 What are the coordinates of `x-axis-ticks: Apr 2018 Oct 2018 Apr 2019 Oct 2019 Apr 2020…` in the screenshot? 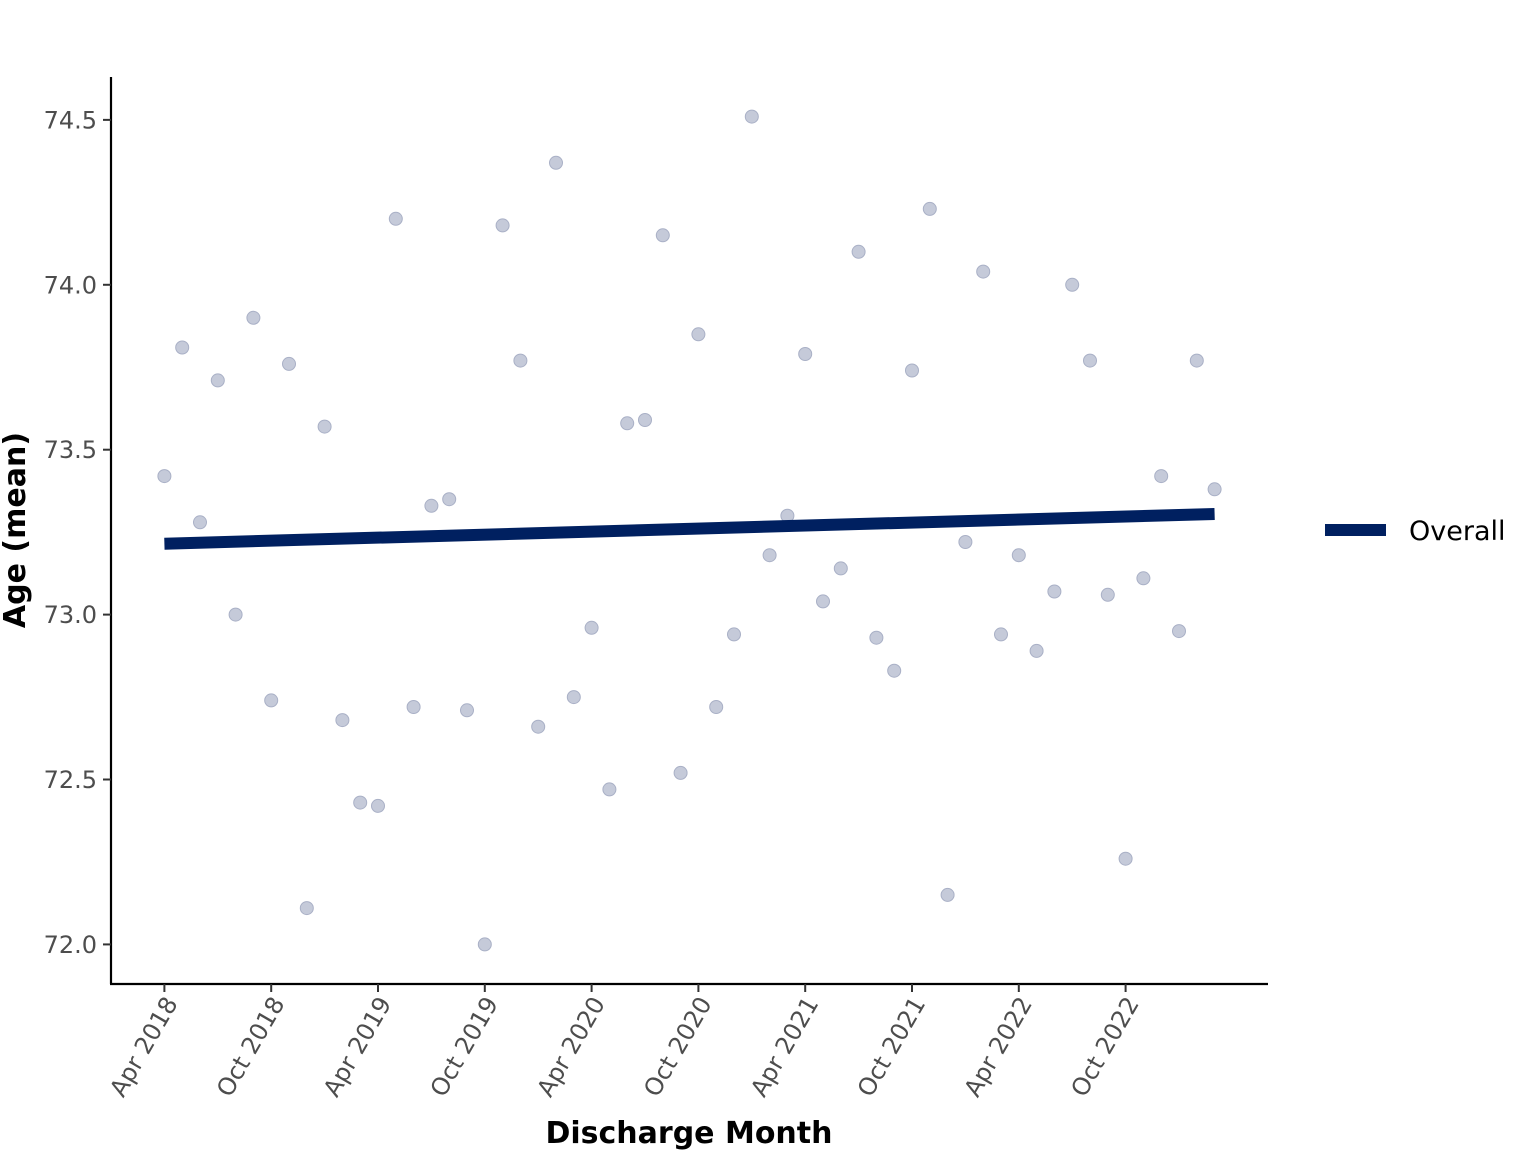 It's located at (624, 1042).